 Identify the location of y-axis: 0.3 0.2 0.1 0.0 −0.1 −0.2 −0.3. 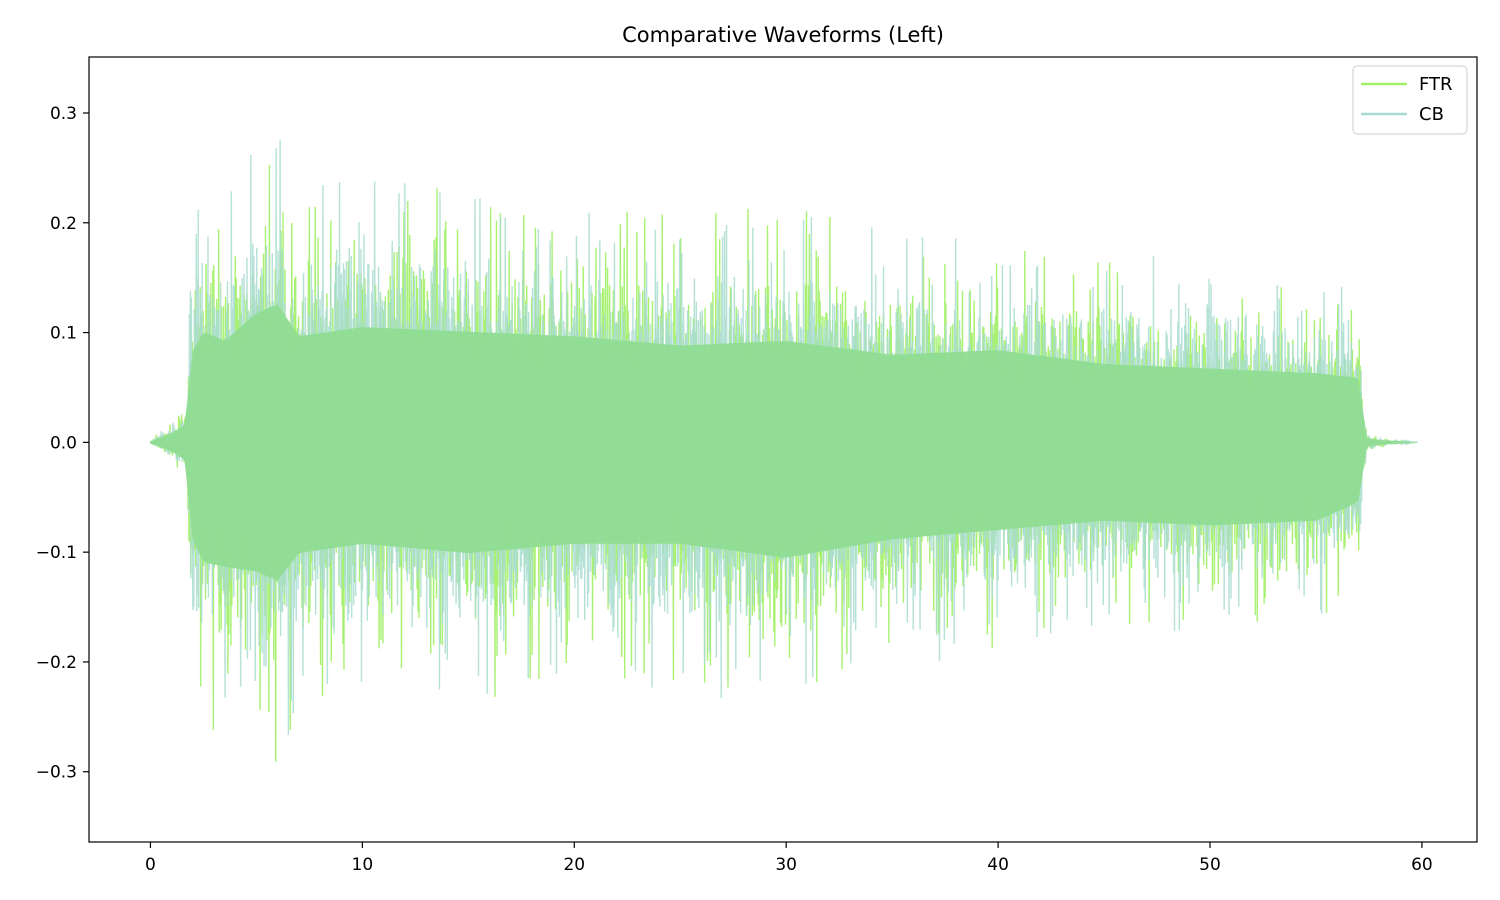
(62, 443).